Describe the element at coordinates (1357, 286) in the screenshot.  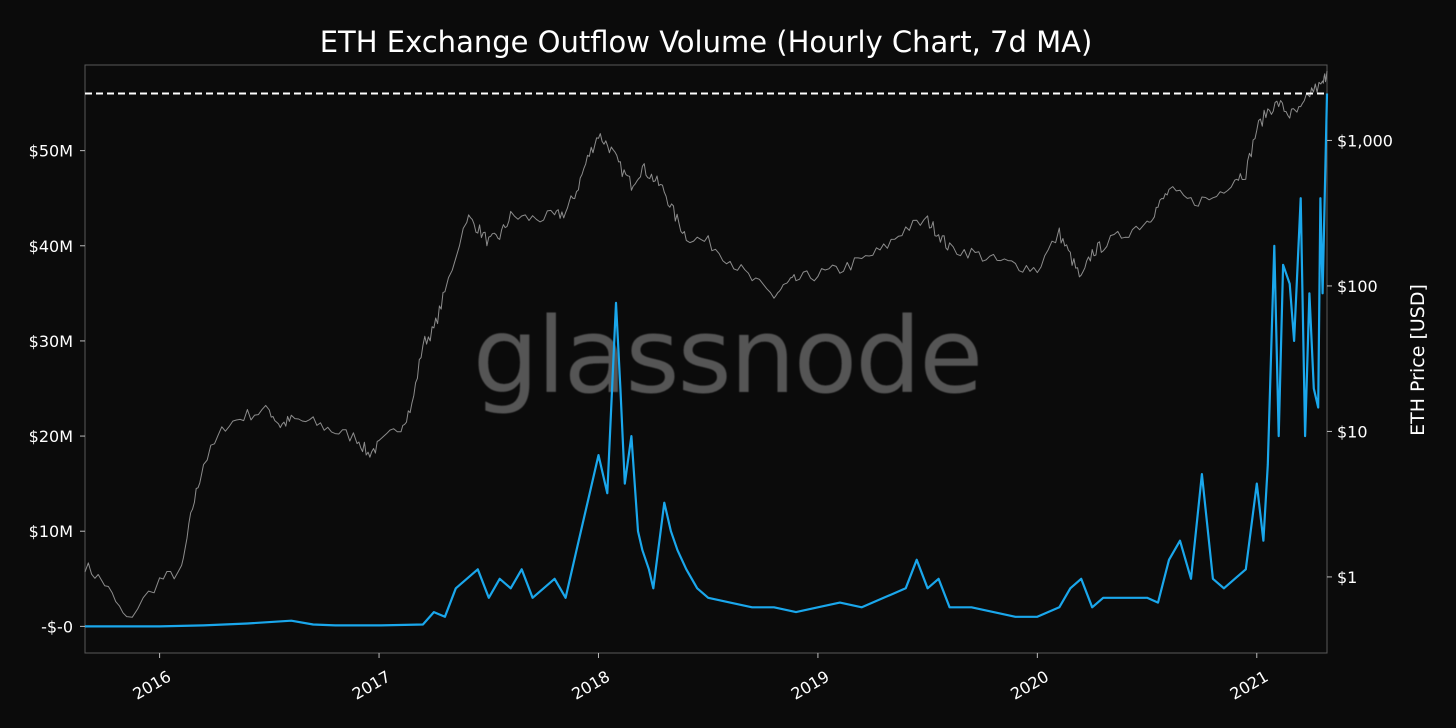
I see `y-right-tick-label: $100` at that location.